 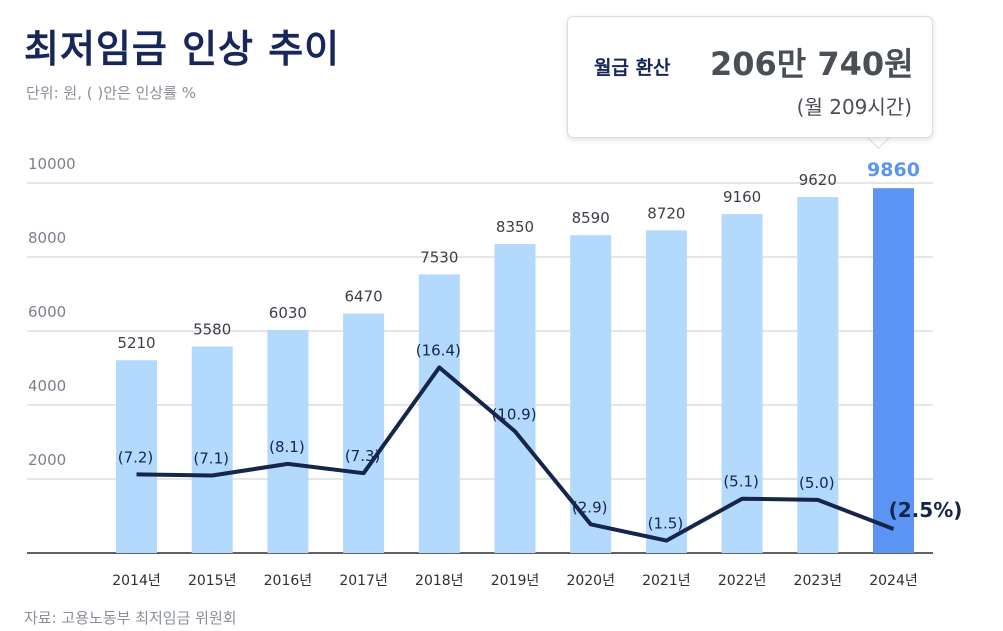 What do you see at coordinates (893, 170) in the screenshot?
I see `bar-value-label: 9860` at bounding box center [893, 170].